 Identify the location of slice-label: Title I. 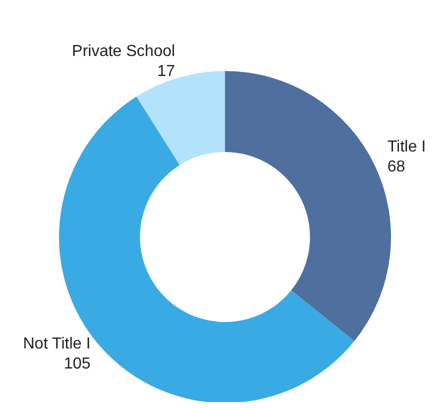
(406, 147).